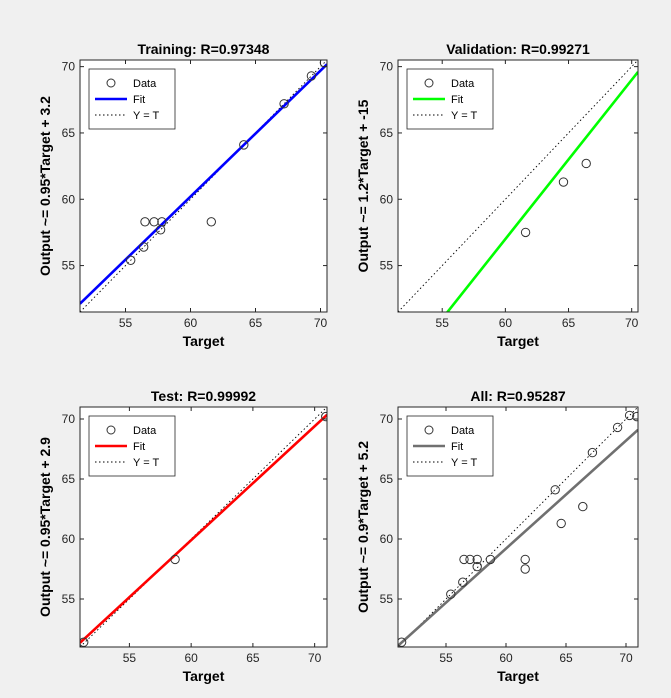 This screenshot has width=671, height=698. What do you see at coordinates (363, 185) in the screenshot?
I see `y-axis-label: Output ~= 1.2*Target + -15` at bounding box center [363, 185].